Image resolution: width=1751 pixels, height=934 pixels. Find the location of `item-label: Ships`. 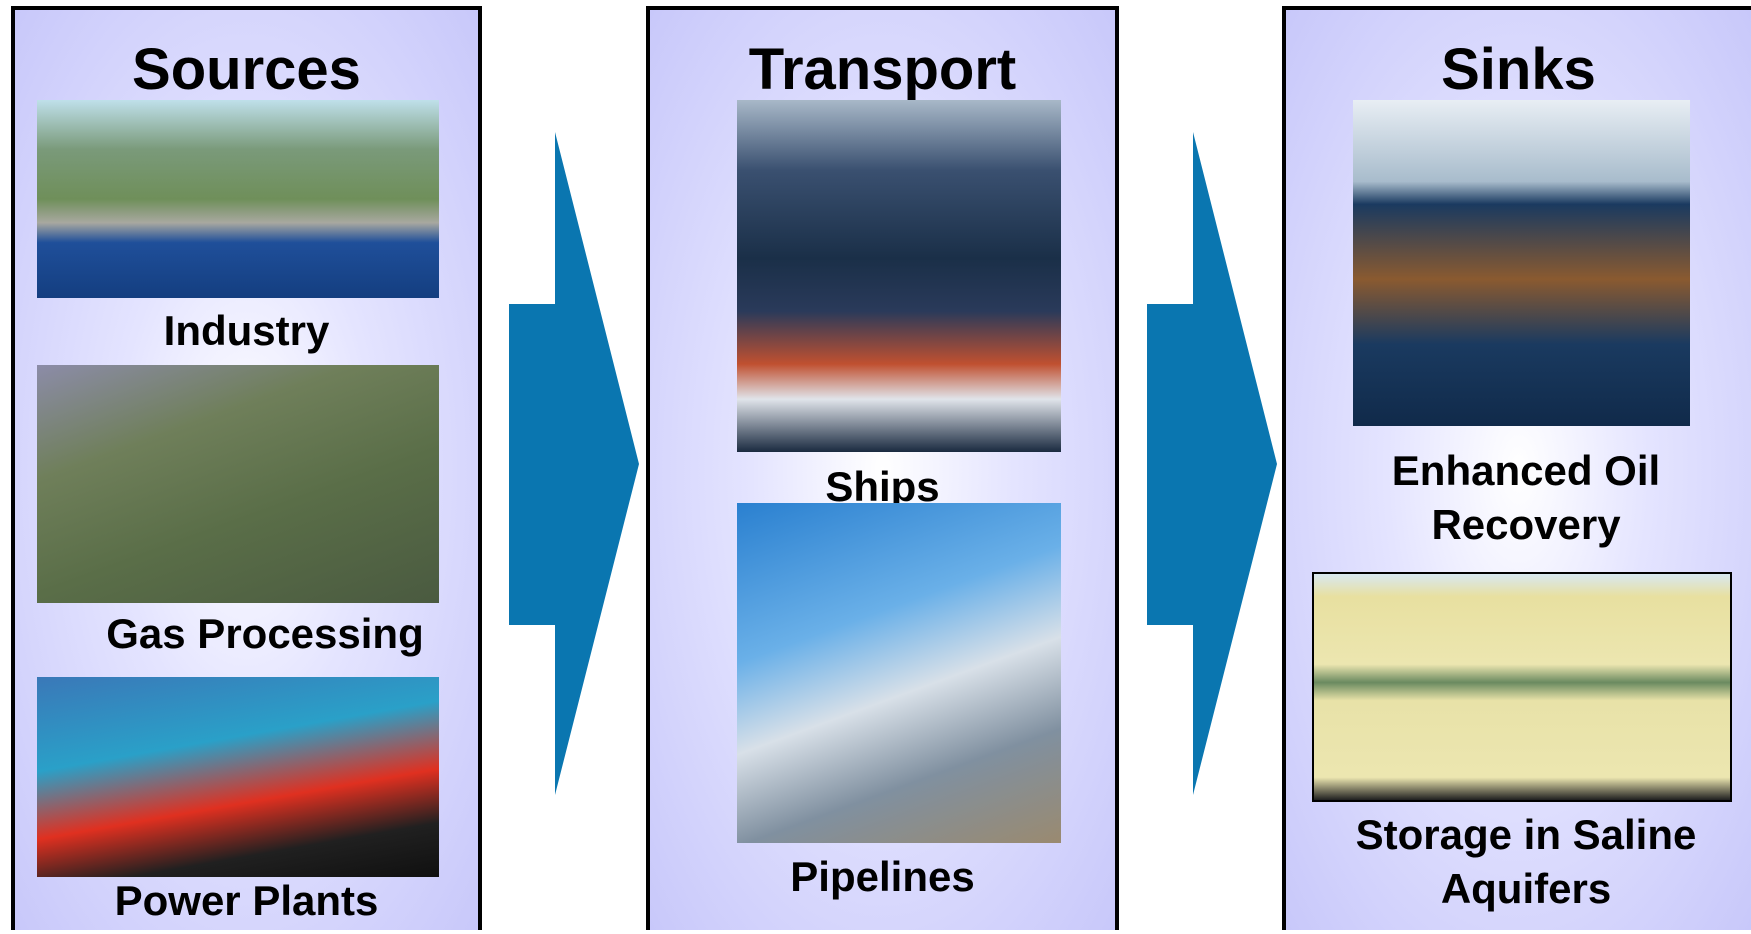

item-label: Ships is located at coordinates (882, 486).